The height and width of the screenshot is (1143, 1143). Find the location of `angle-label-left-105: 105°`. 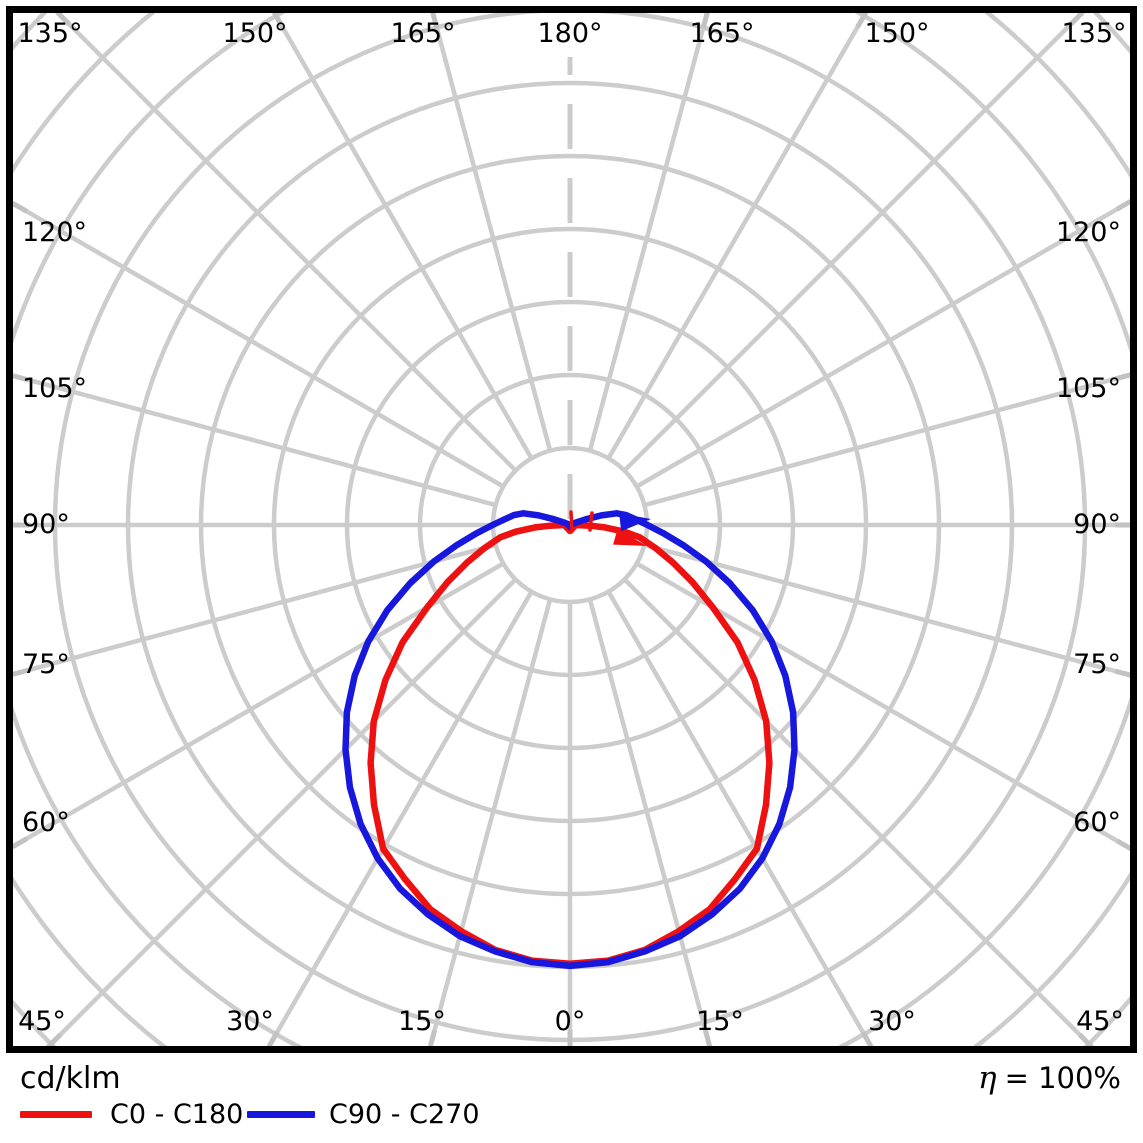

angle-label-left-105: 105° is located at coordinates (55, 388).